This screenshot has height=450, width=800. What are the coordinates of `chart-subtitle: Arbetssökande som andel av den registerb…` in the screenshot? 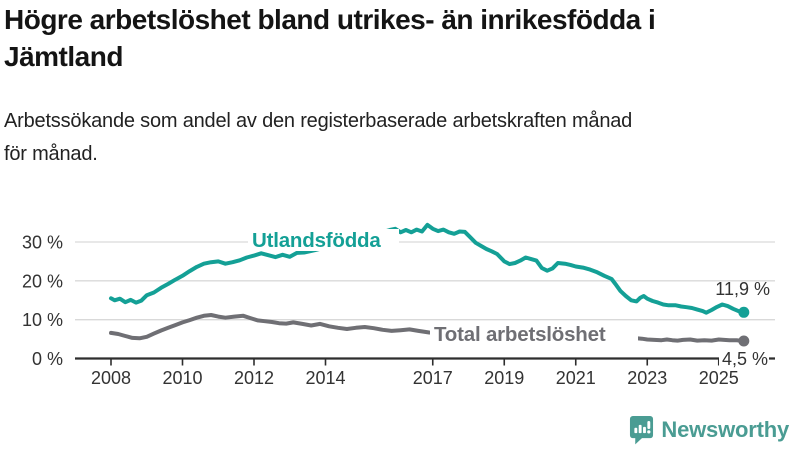 It's located at (394, 138).